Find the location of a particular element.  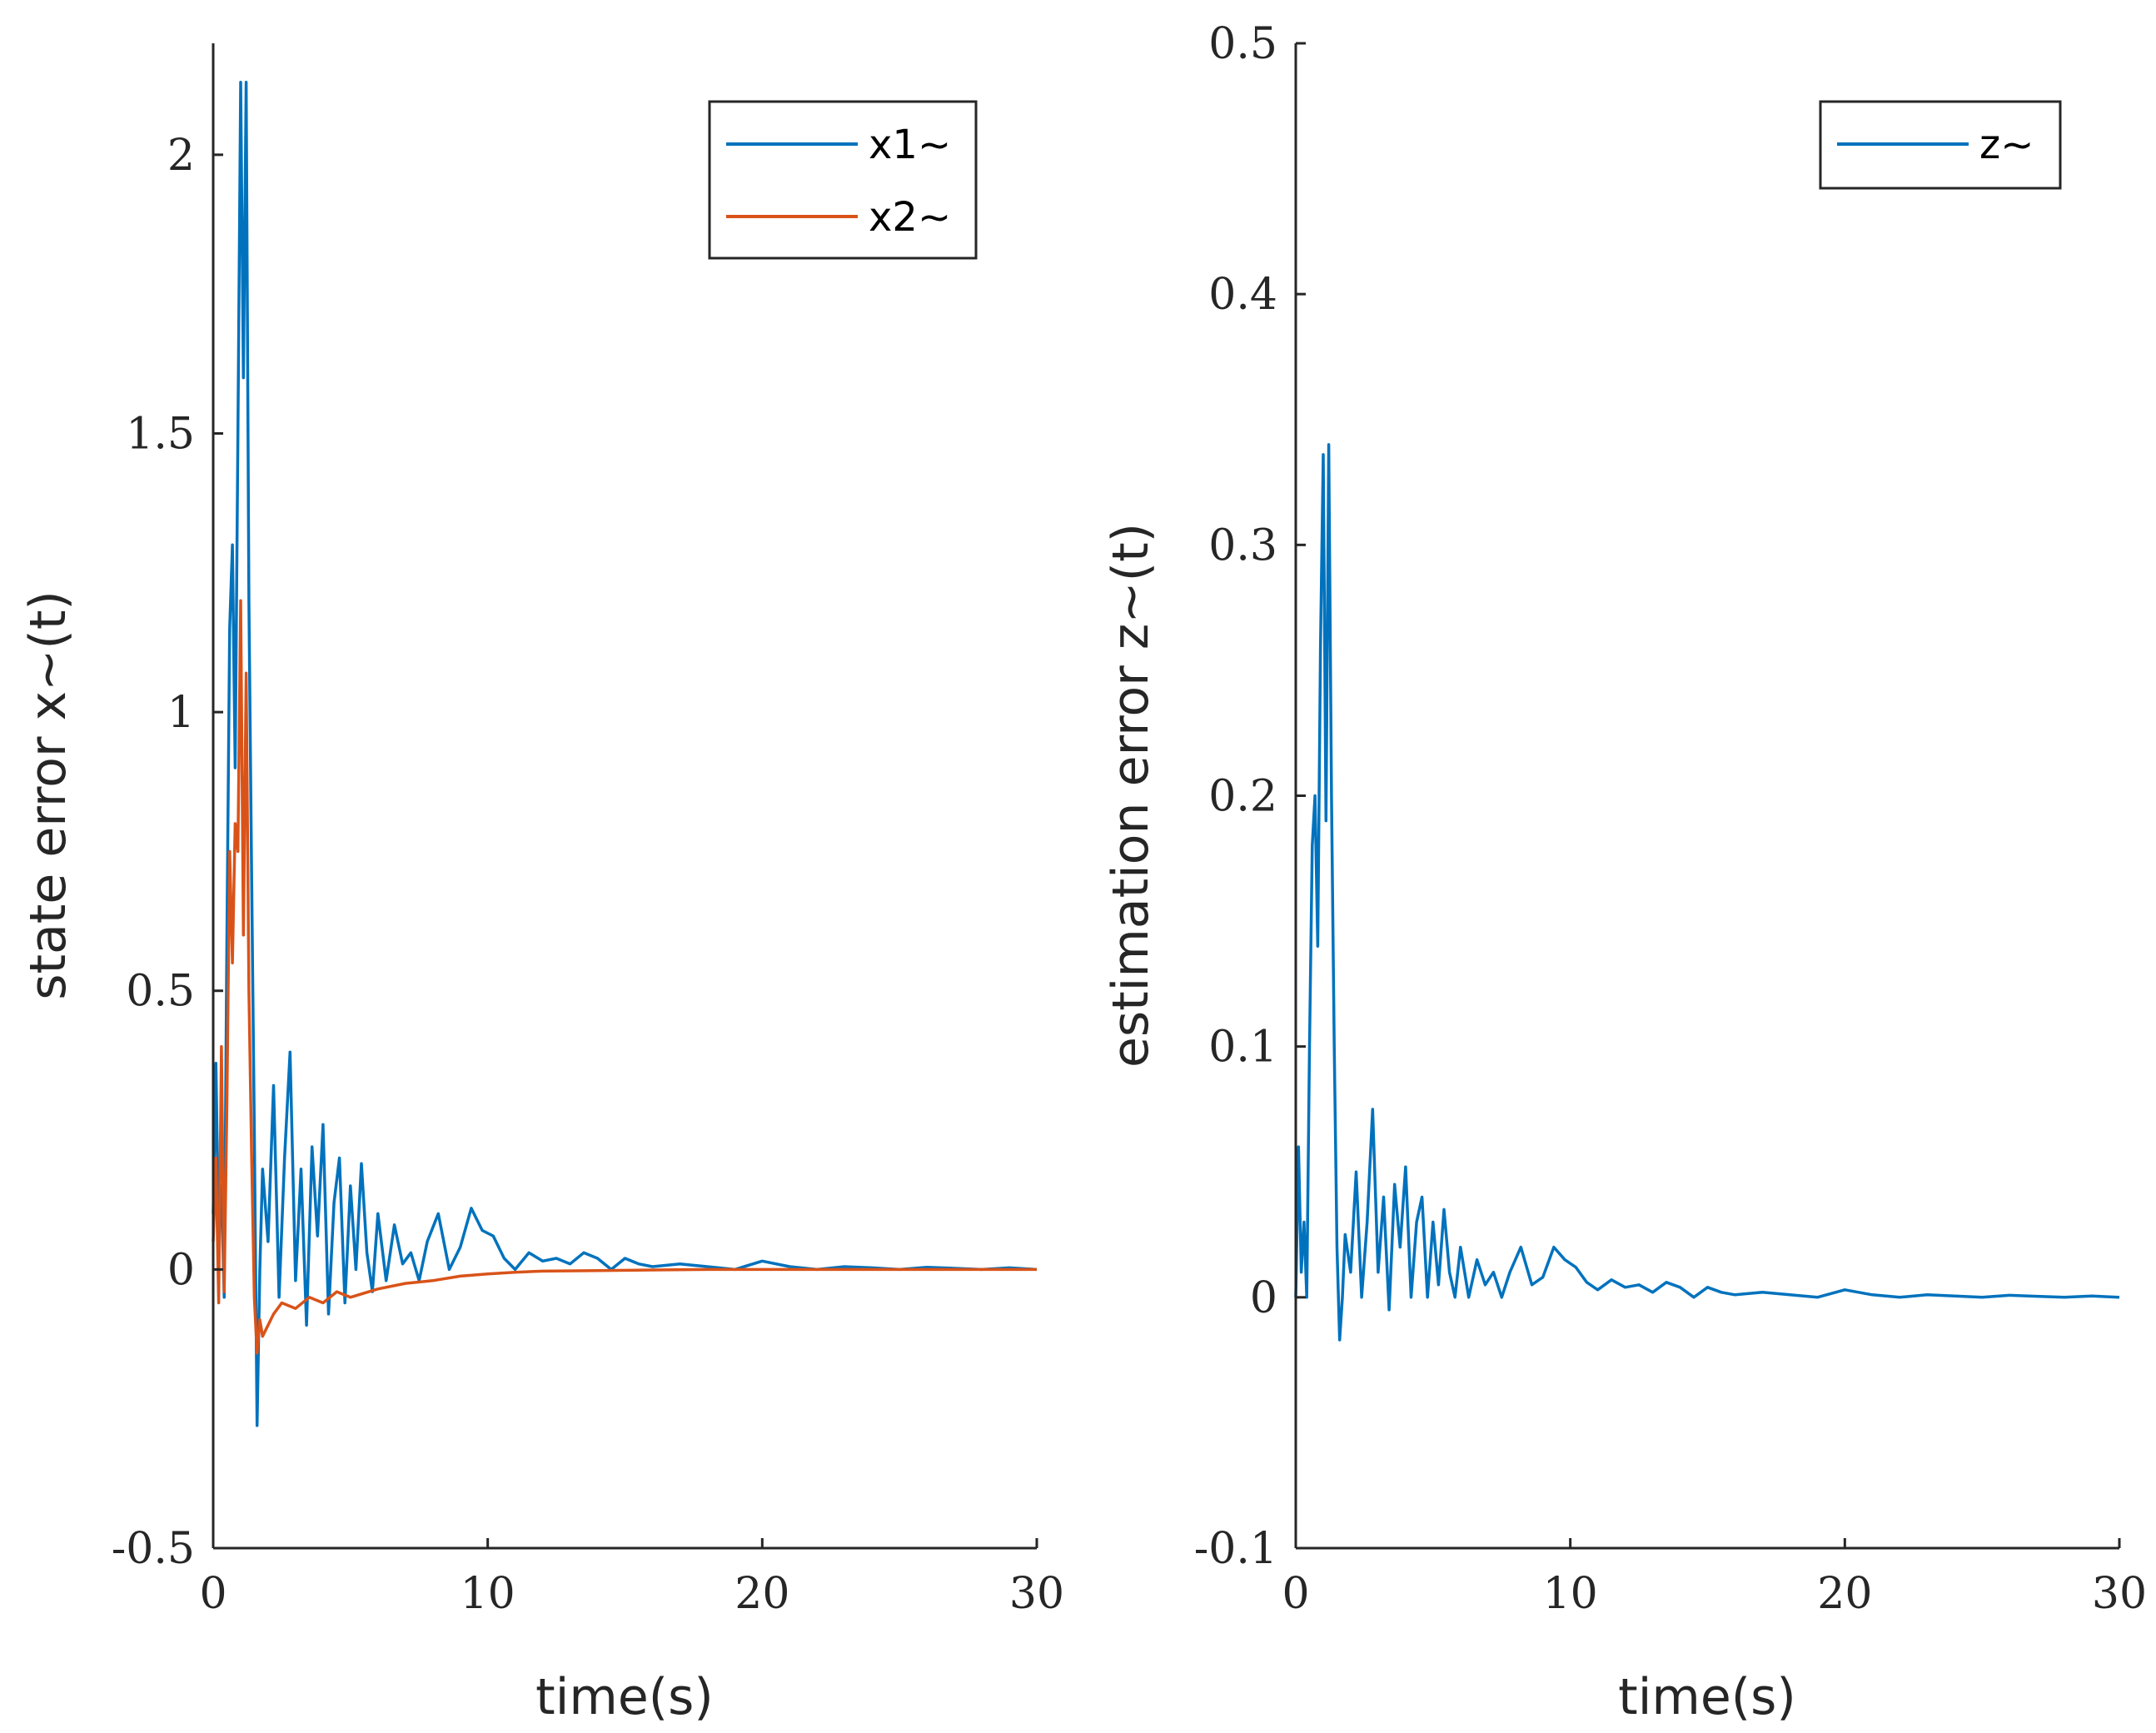

right-y-tick-label: 0.3 is located at coordinates (1242, 545).